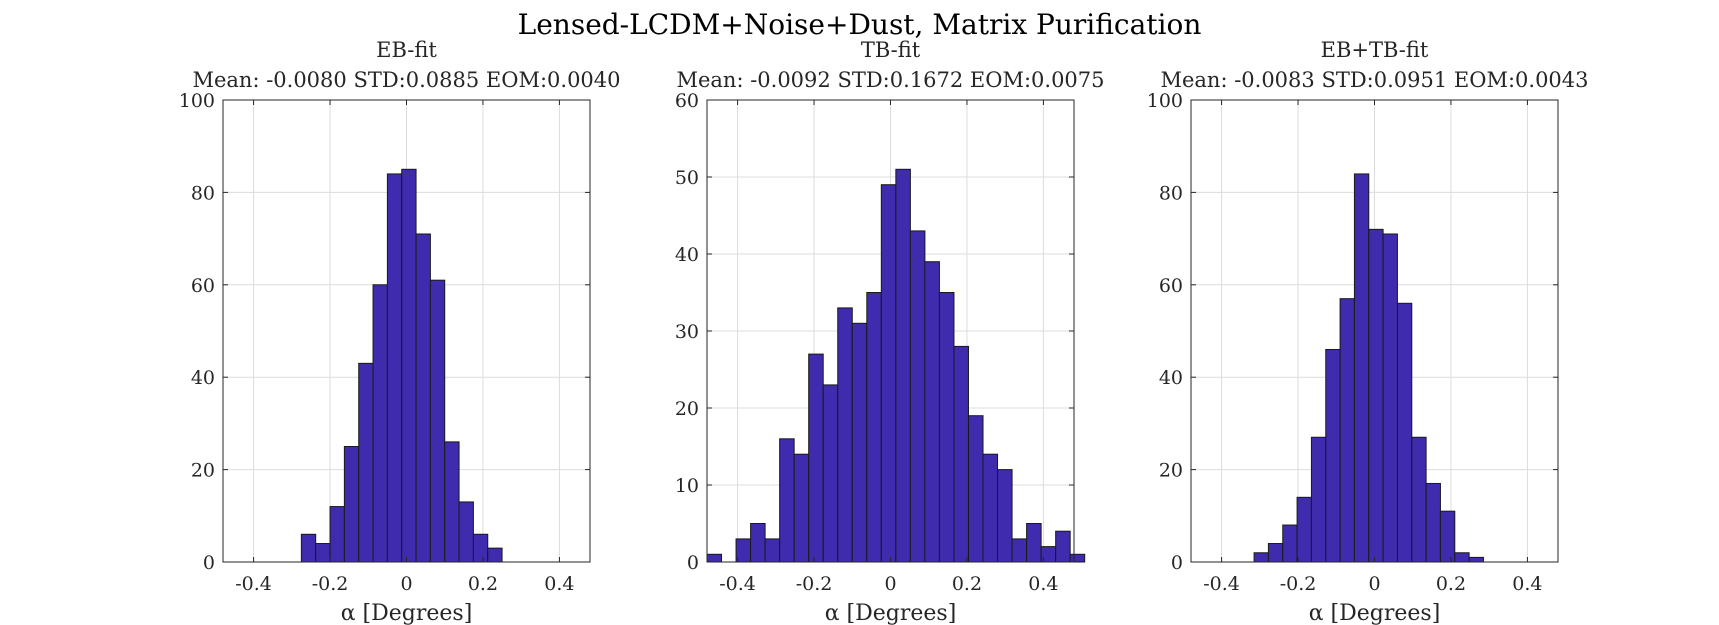  What do you see at coordinates (406, 50) in the screenshot?
I see `panel-title: EB-fit` at bounding box center [406, 50].